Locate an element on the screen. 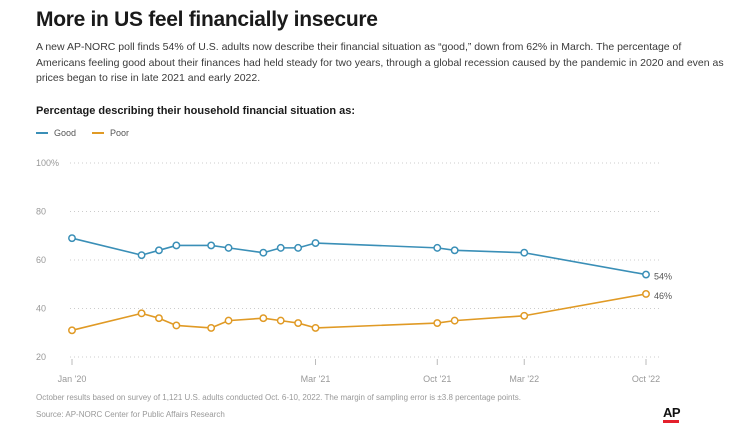  legend-label-good: Good is located at coordinates (65, 133).